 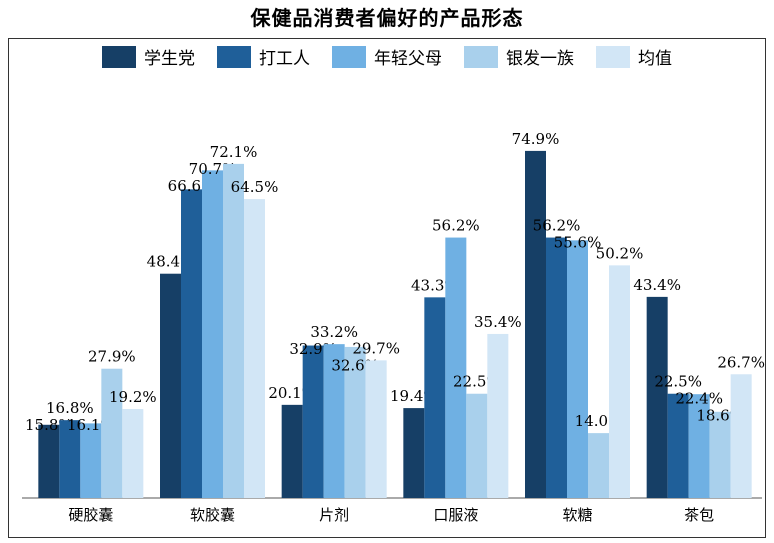 I want to click on category-label-4: 软糖, so click(x=577, y=515).